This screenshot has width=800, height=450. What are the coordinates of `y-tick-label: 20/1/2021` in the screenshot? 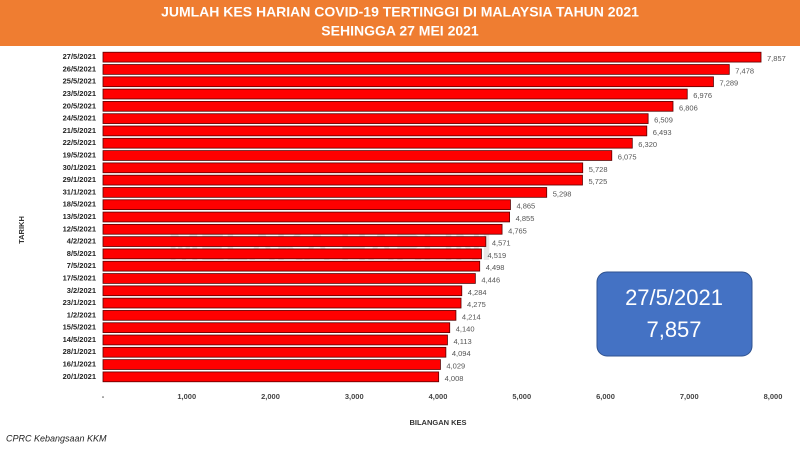 It's located at (79, 376).